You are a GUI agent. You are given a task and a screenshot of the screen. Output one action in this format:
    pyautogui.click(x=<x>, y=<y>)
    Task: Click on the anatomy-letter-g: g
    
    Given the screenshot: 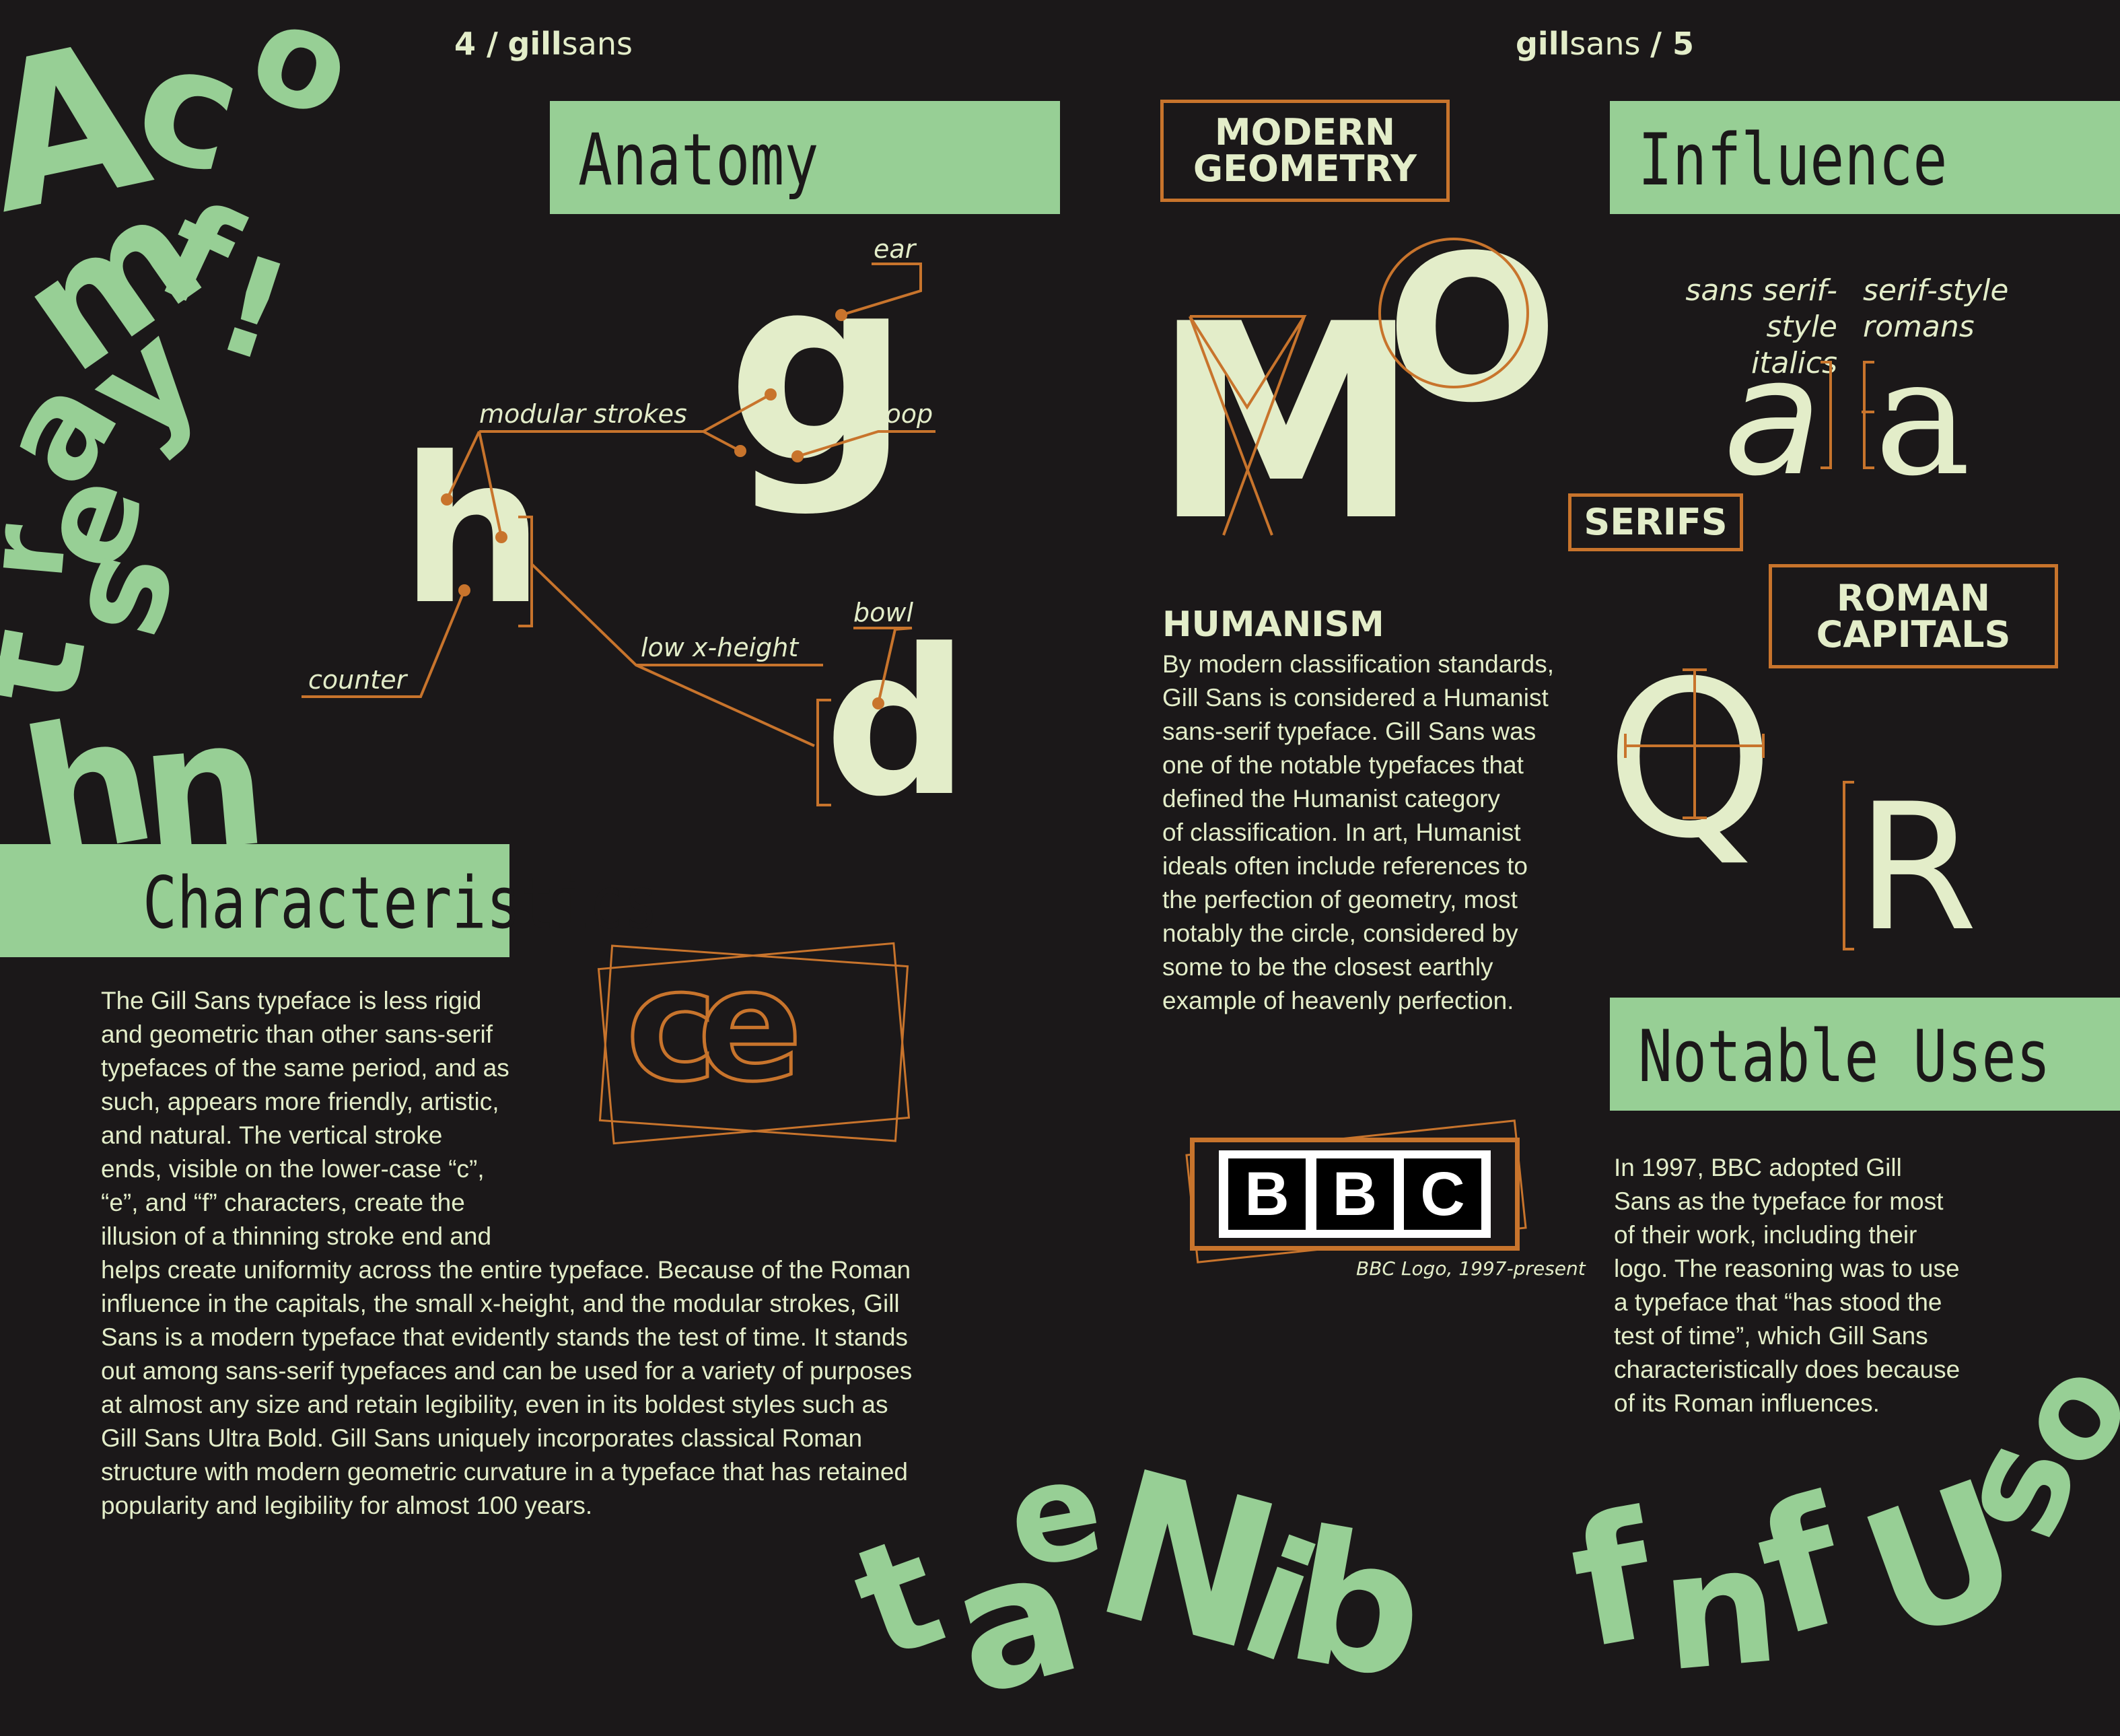 What is the action you would take?
    pyautogui.click(x=819, y=370)
    